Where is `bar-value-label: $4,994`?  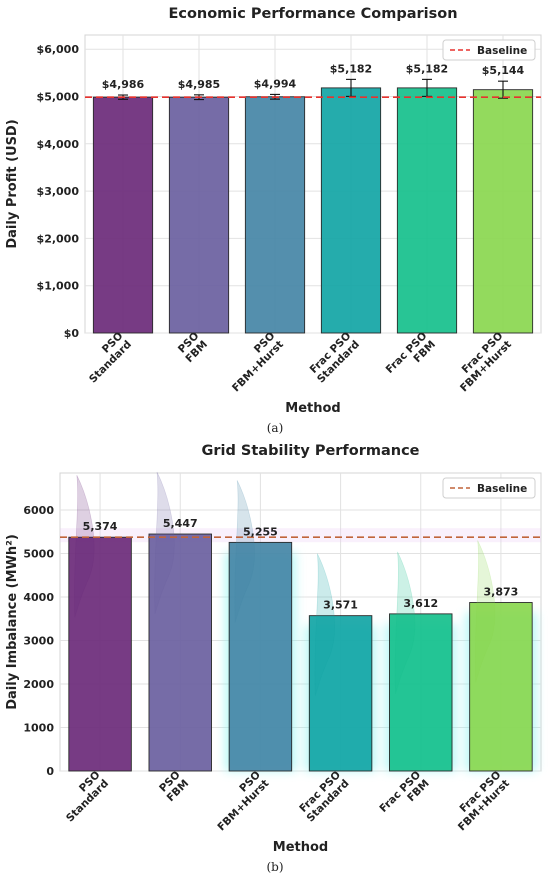
bar-value-label: $4,994 is located at coordinates (275, 83).